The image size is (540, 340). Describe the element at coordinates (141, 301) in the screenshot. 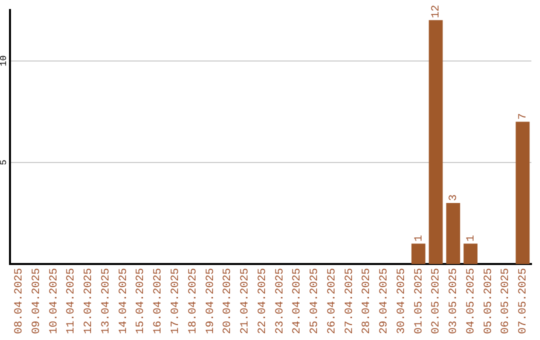

I see `x-tick-label: 15.04.2025` at that location.